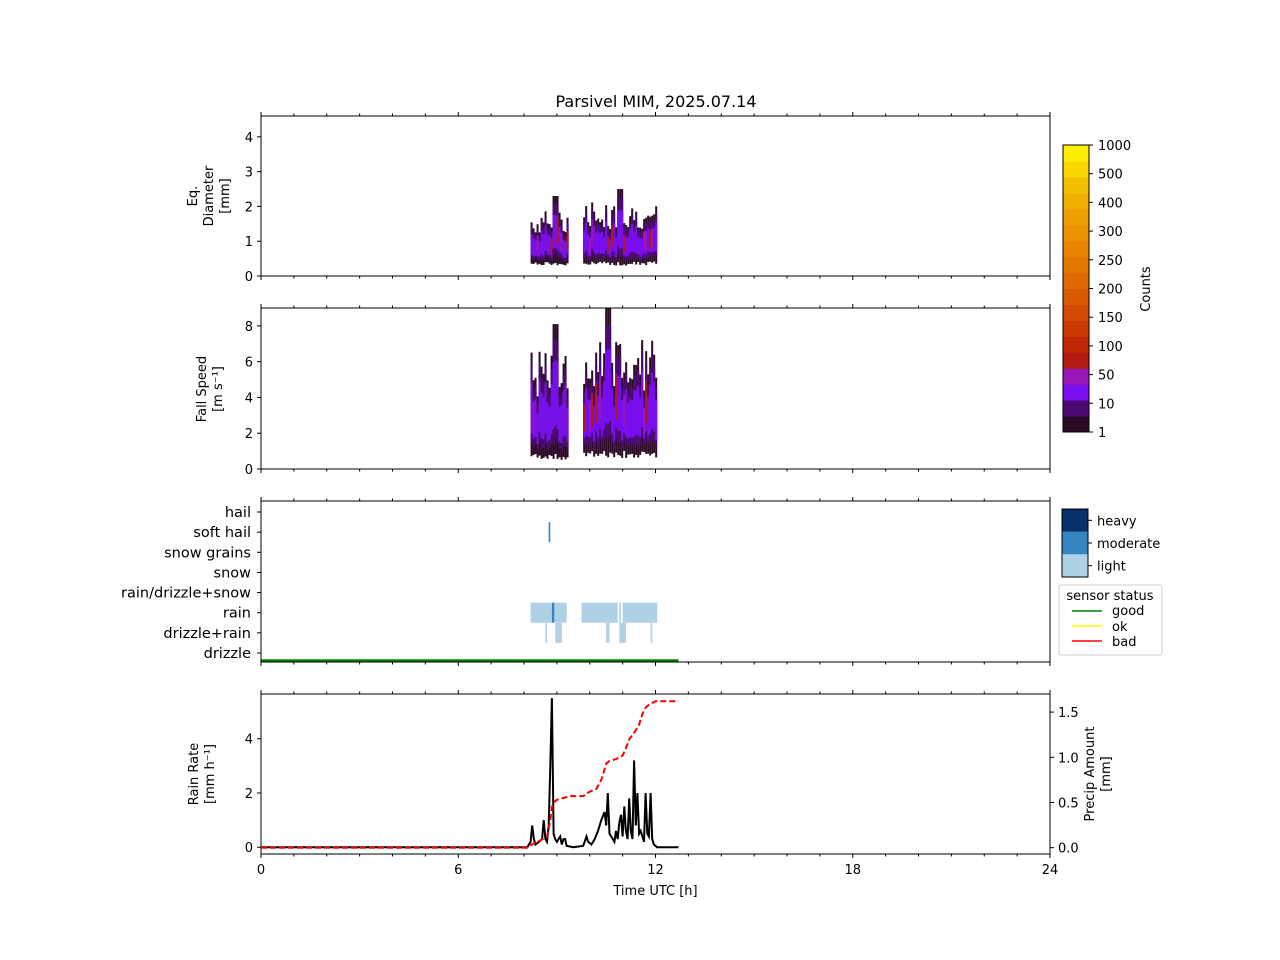  Describe the element at coordinates (194, 774) in the screenshot. I see `y-axis-label: Rain Rate` at that location.